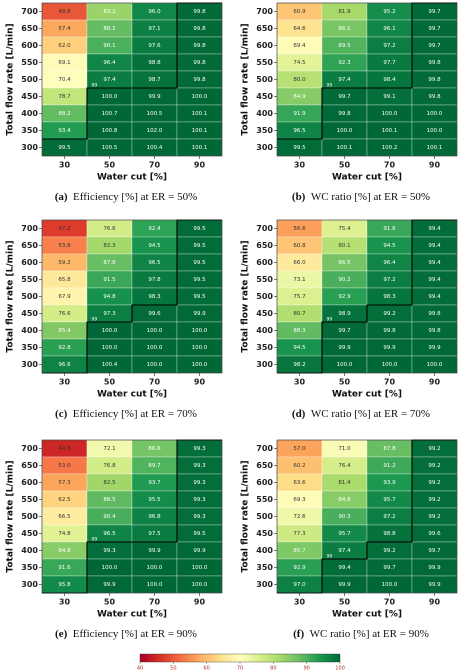 The height and width of the screenshot is (671, 474). I want to click on cell-label: 47.2, so click(64, 229).